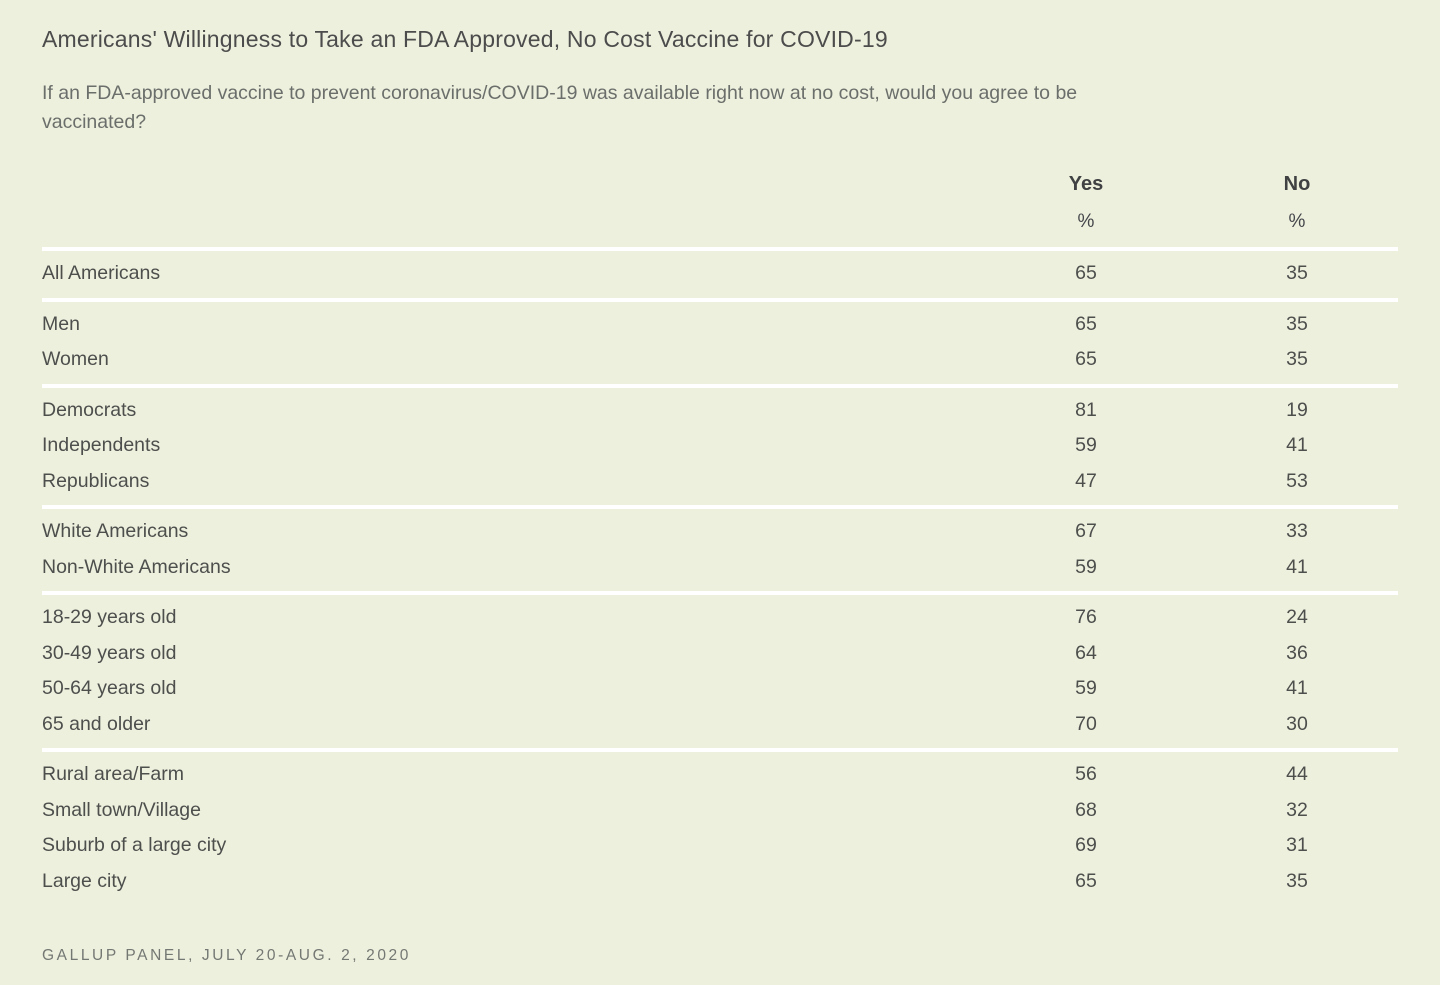 Image resolution: width=1440 pixels, height=985 pixels. I want to click on row-label: Women, so click(75, 359).